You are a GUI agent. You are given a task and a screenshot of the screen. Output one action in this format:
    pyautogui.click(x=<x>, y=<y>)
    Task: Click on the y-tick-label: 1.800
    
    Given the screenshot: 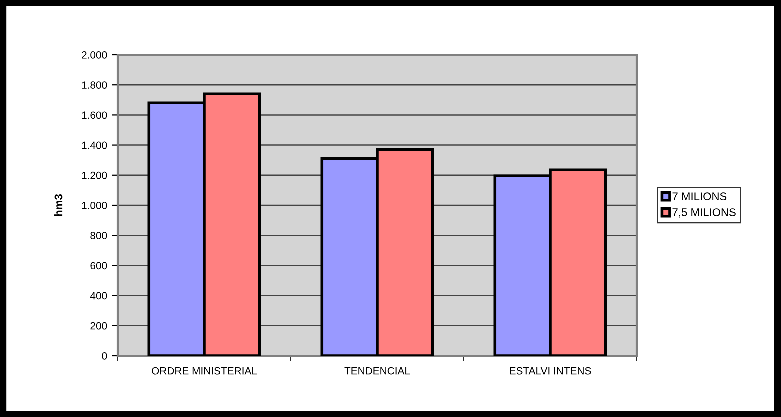 What is the action you would take?
    pyautogui.click(x=95, y=85)
    